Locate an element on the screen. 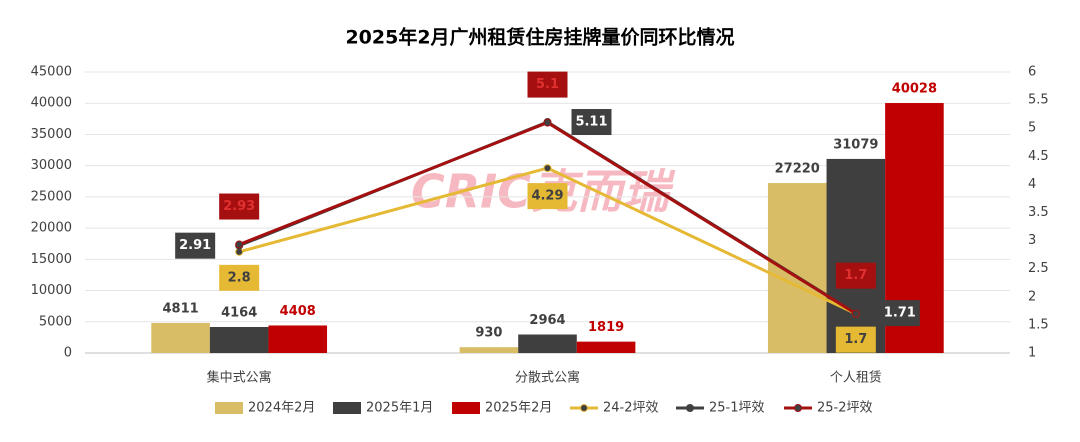 This screenshot has height=442, width=1080. y2-tick-label: 3.5 is located at coordinates (1038, 212).